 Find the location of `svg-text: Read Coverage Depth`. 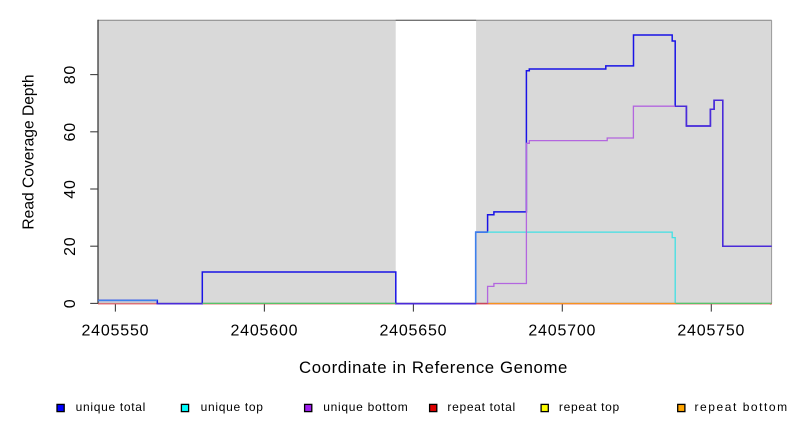

svg-text: Read Coverage Depth is located at coordinates (29, 151).